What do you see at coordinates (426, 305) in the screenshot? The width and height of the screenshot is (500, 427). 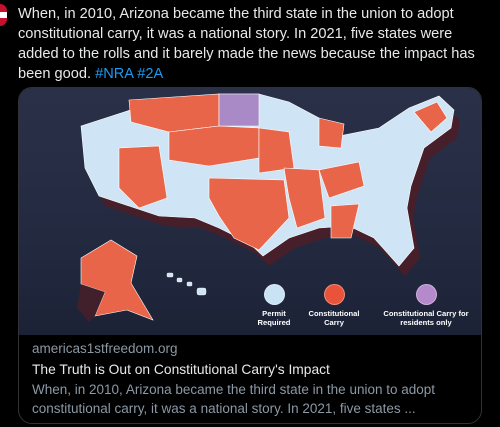 I see `legend-residents-only: Constitutional Carry for residents only` at bounding box center [426, 305].